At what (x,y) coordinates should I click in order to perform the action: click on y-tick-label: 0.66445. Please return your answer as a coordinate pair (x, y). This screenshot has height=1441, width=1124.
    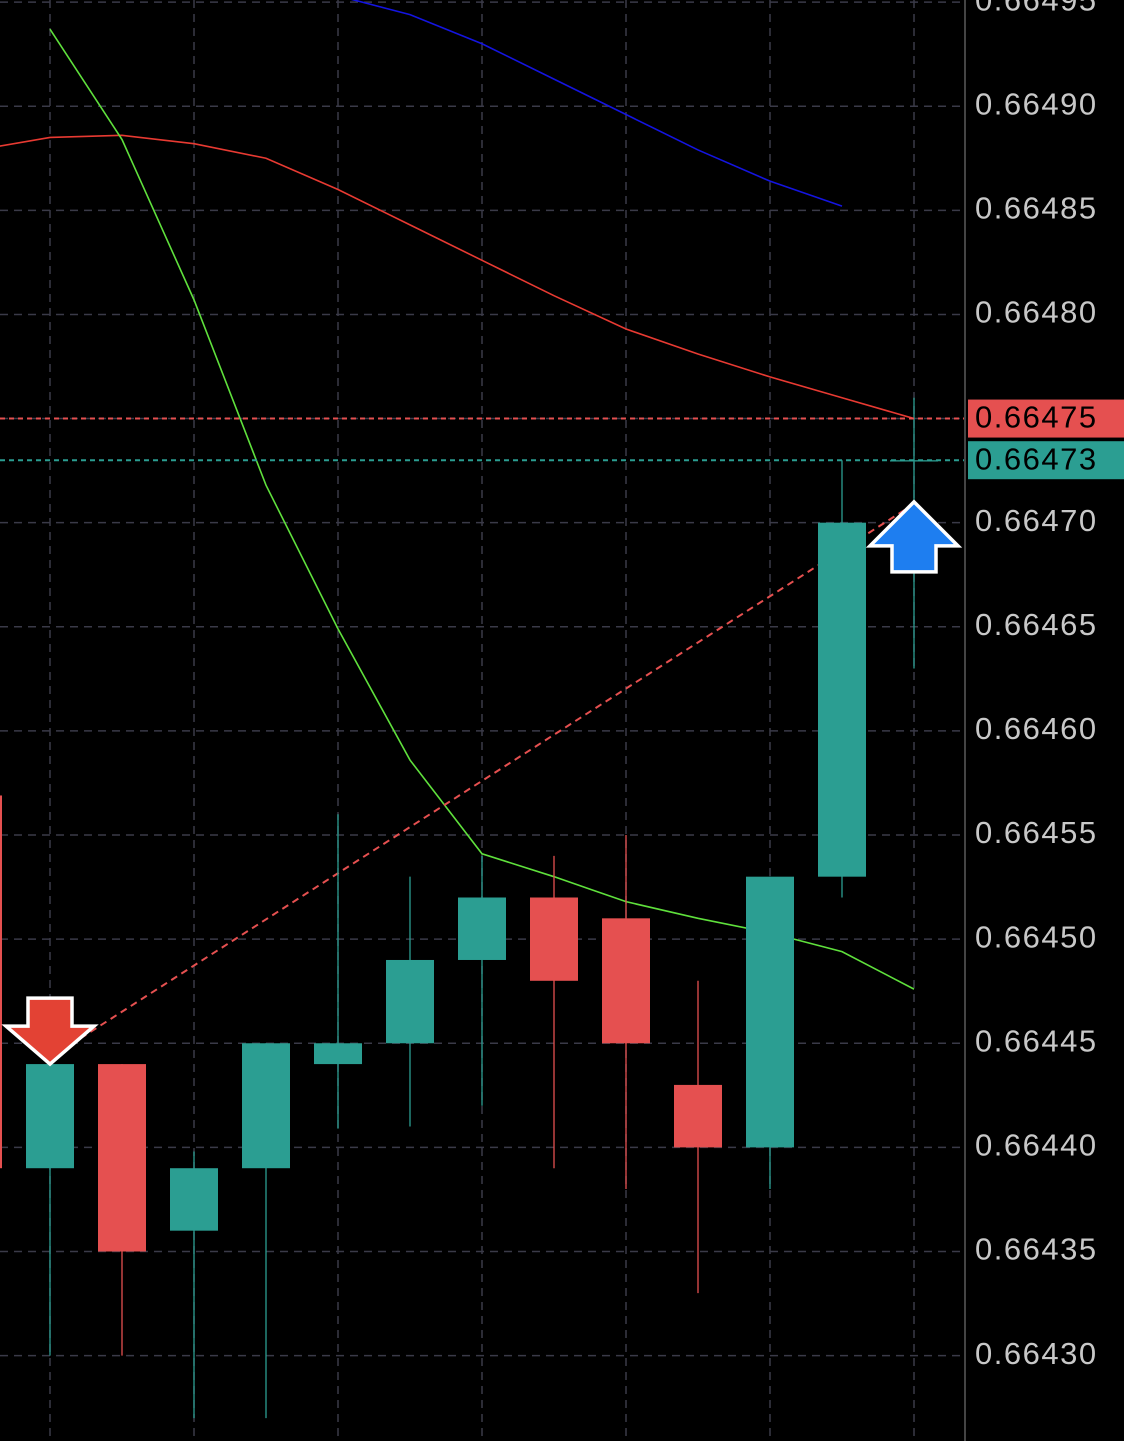
    Looking at the image, I should click on (1036, 1040).